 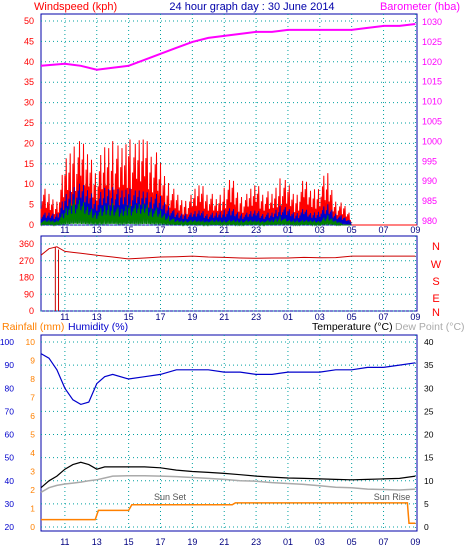 I want to click on humidity-tick-label: 70, so click(x=10, y=411).